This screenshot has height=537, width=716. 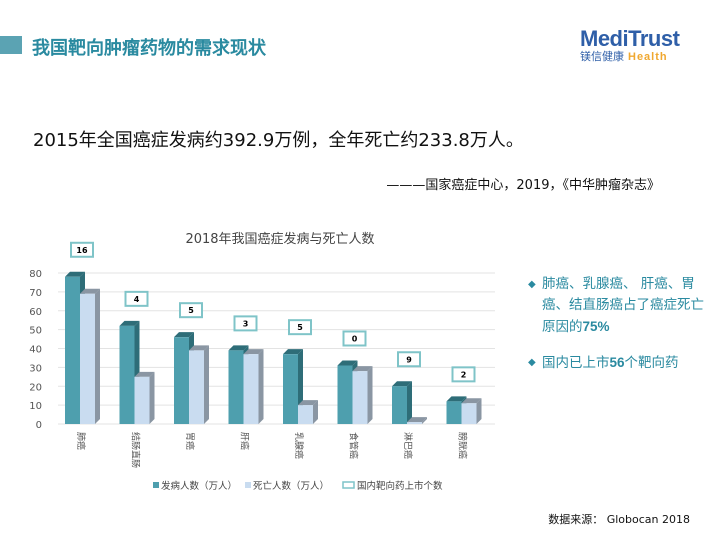 I want to click on drug-count-label: 0, so click(x=355, y=338).